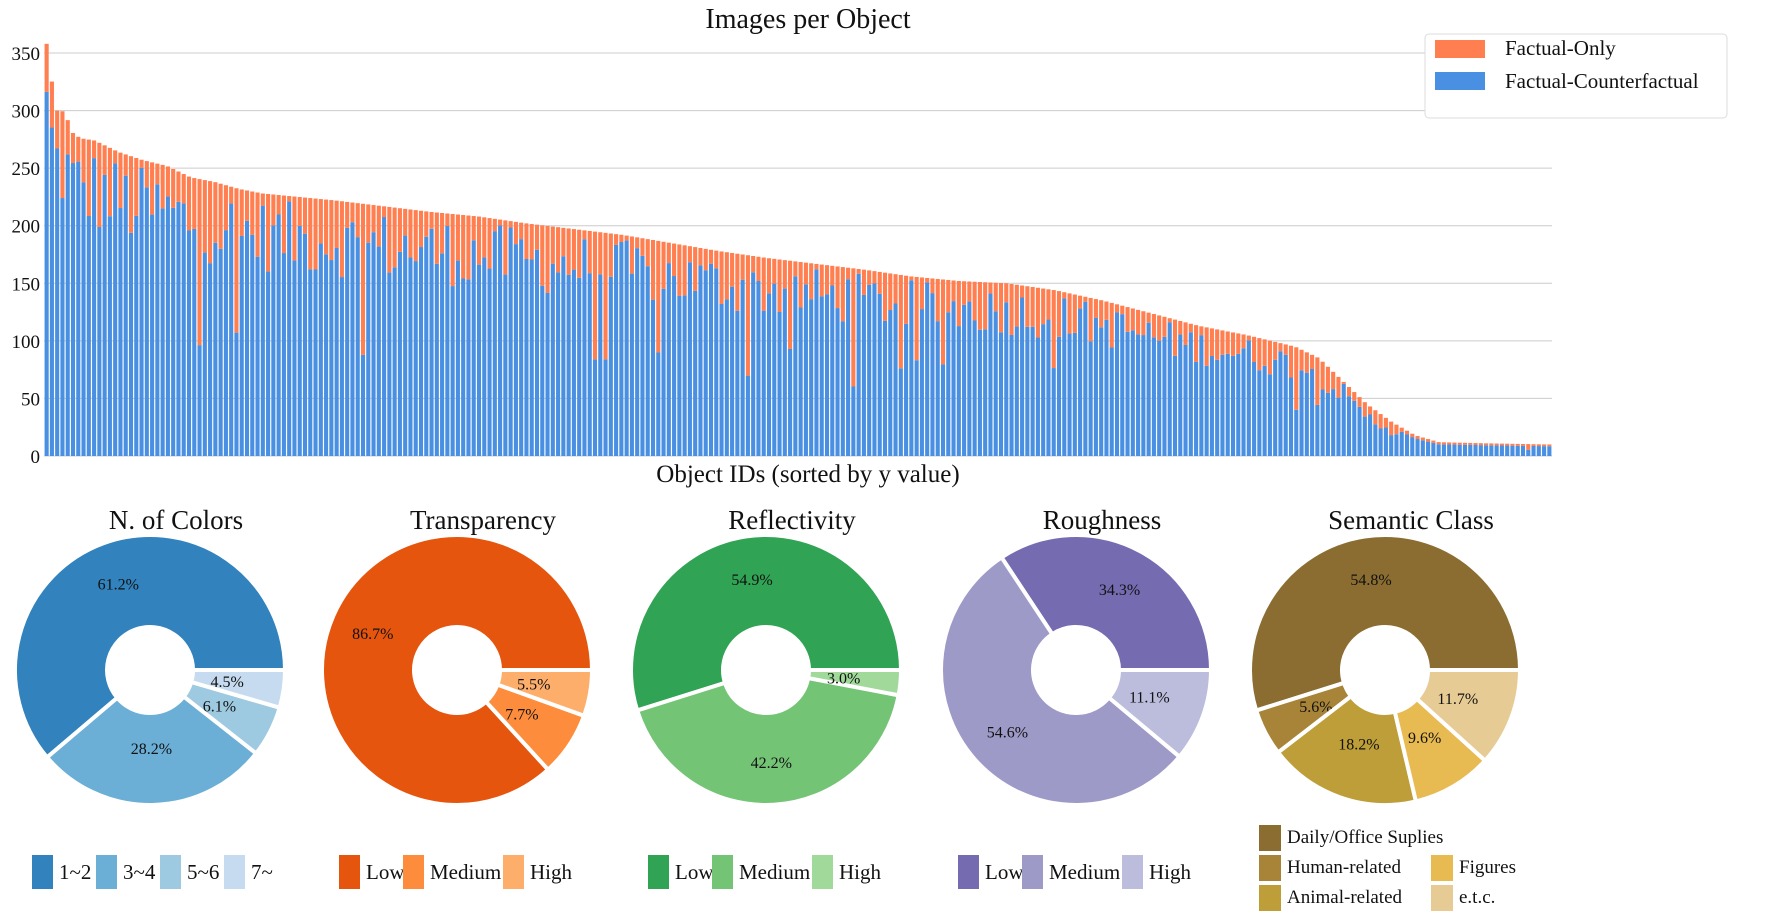 The height and width of the screenshot is (924, 1776). I want to click on legend-swatch, so click(170, 872).